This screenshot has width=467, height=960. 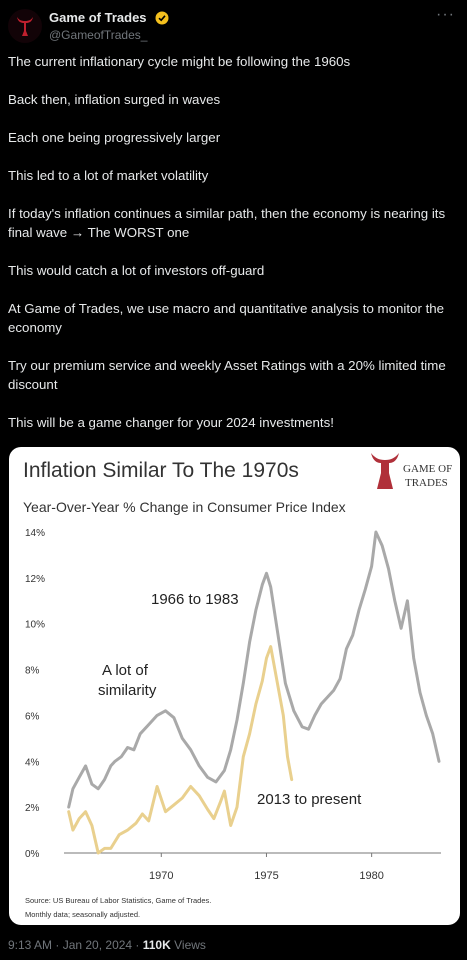 What do you see at coordinates (127, 690) in the screenshot?
I see `annotation-similarity-line2: similarity` at bounding box center [127, 690].